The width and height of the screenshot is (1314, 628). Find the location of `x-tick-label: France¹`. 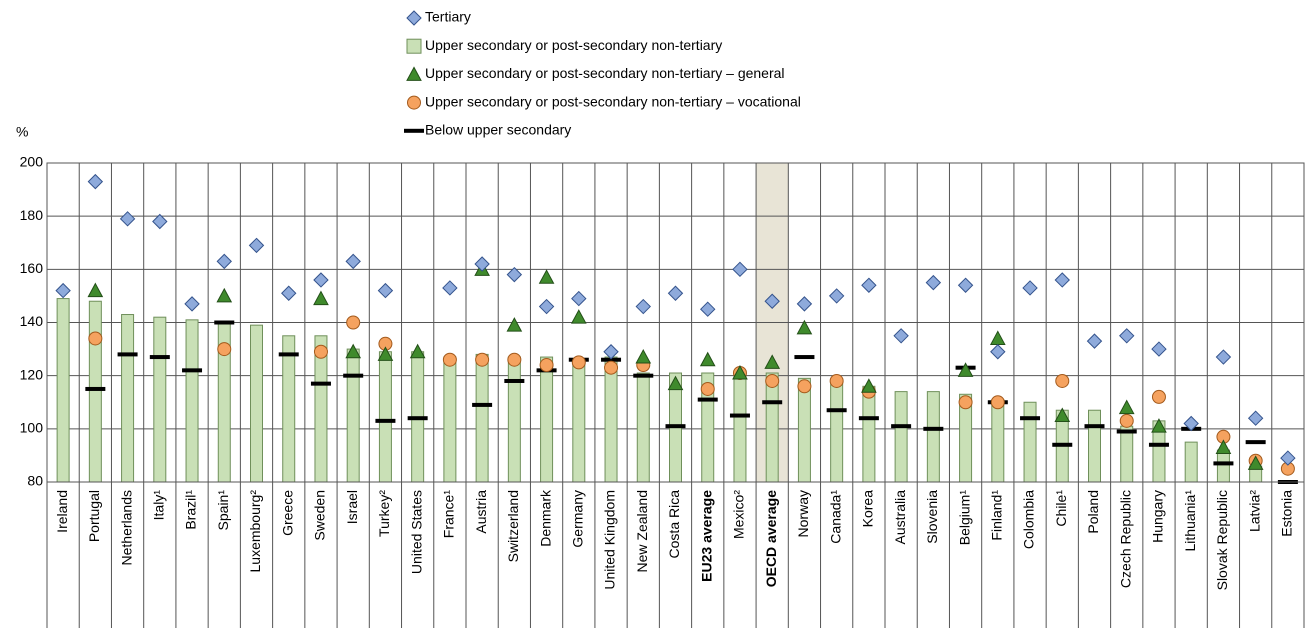

x-tick-label: France¹ is located at coordinates (449, 514).